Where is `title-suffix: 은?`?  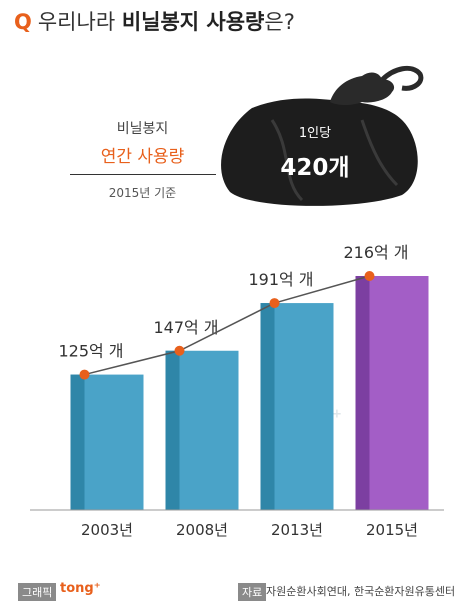
title-suffix: 은? is located at coordinates (279, 22).